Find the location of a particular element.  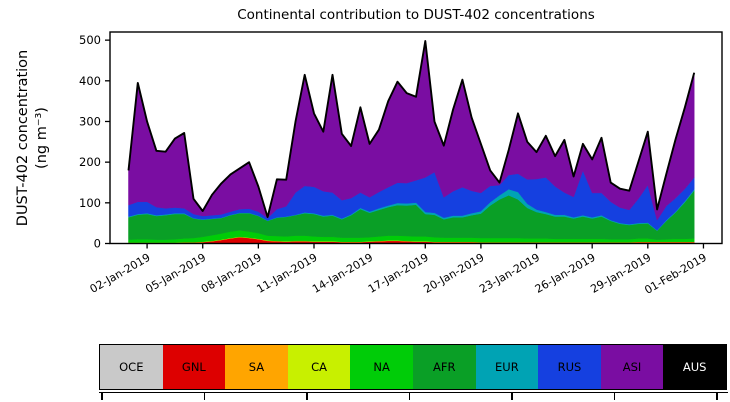

legend-sub-axis is located at coordinates (413, 397).